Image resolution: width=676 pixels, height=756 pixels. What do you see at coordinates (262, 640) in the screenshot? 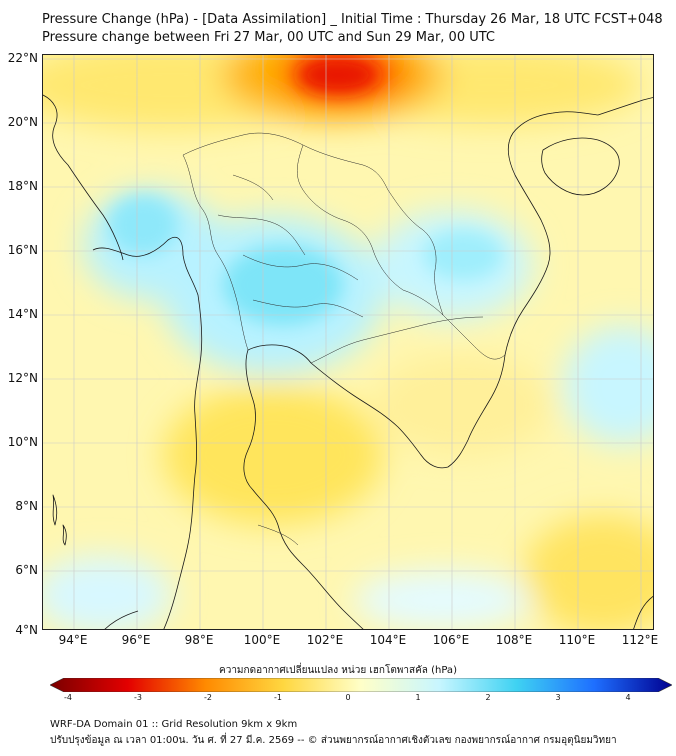
I see `lon-label: 100°E` at bounding box center [262, 640].